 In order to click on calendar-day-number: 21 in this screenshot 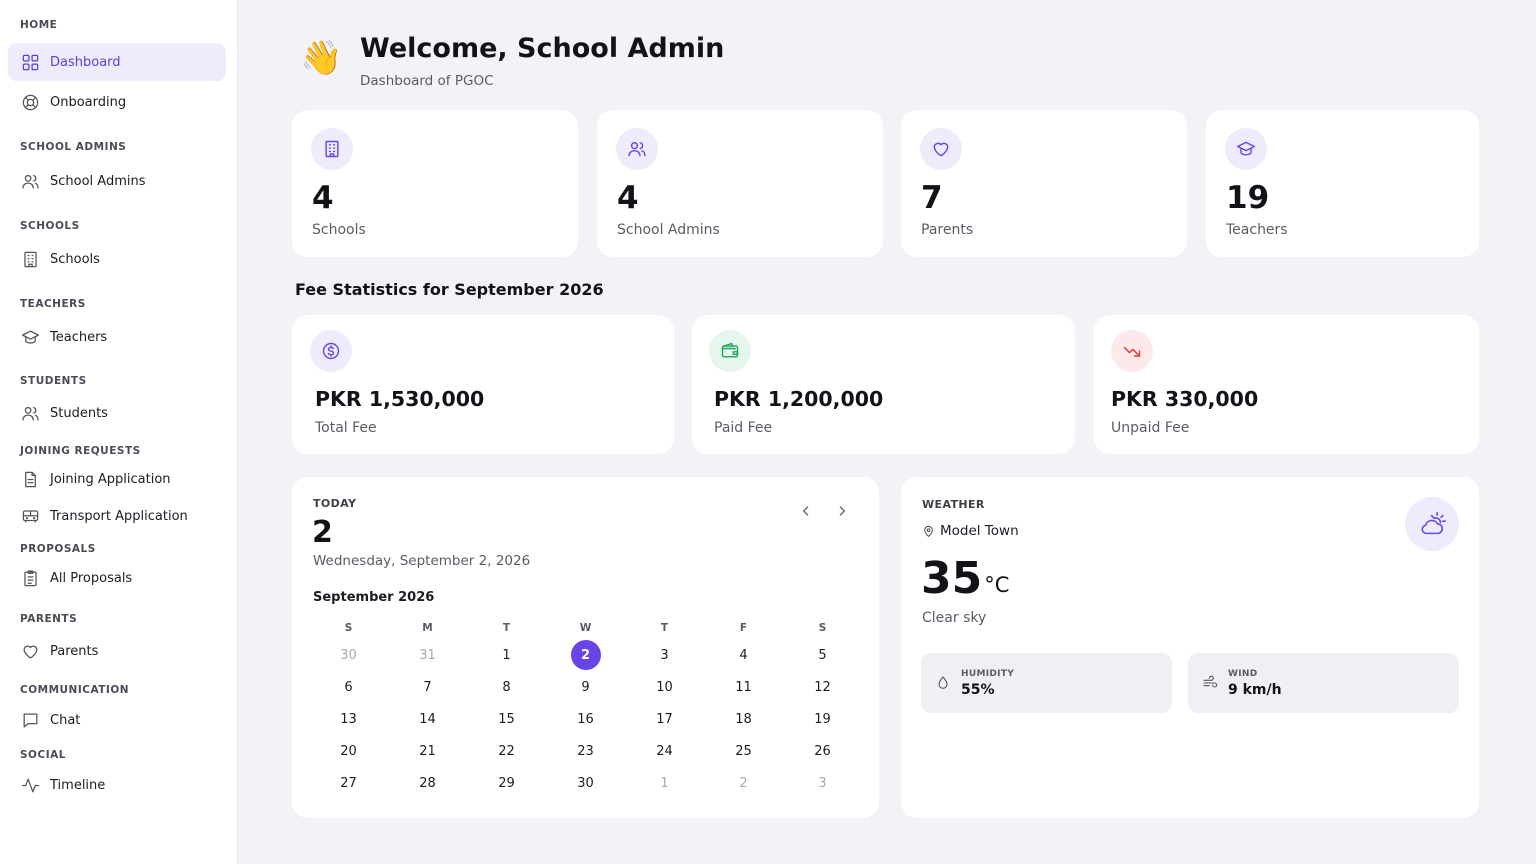, I will do `click(427, 751)`.